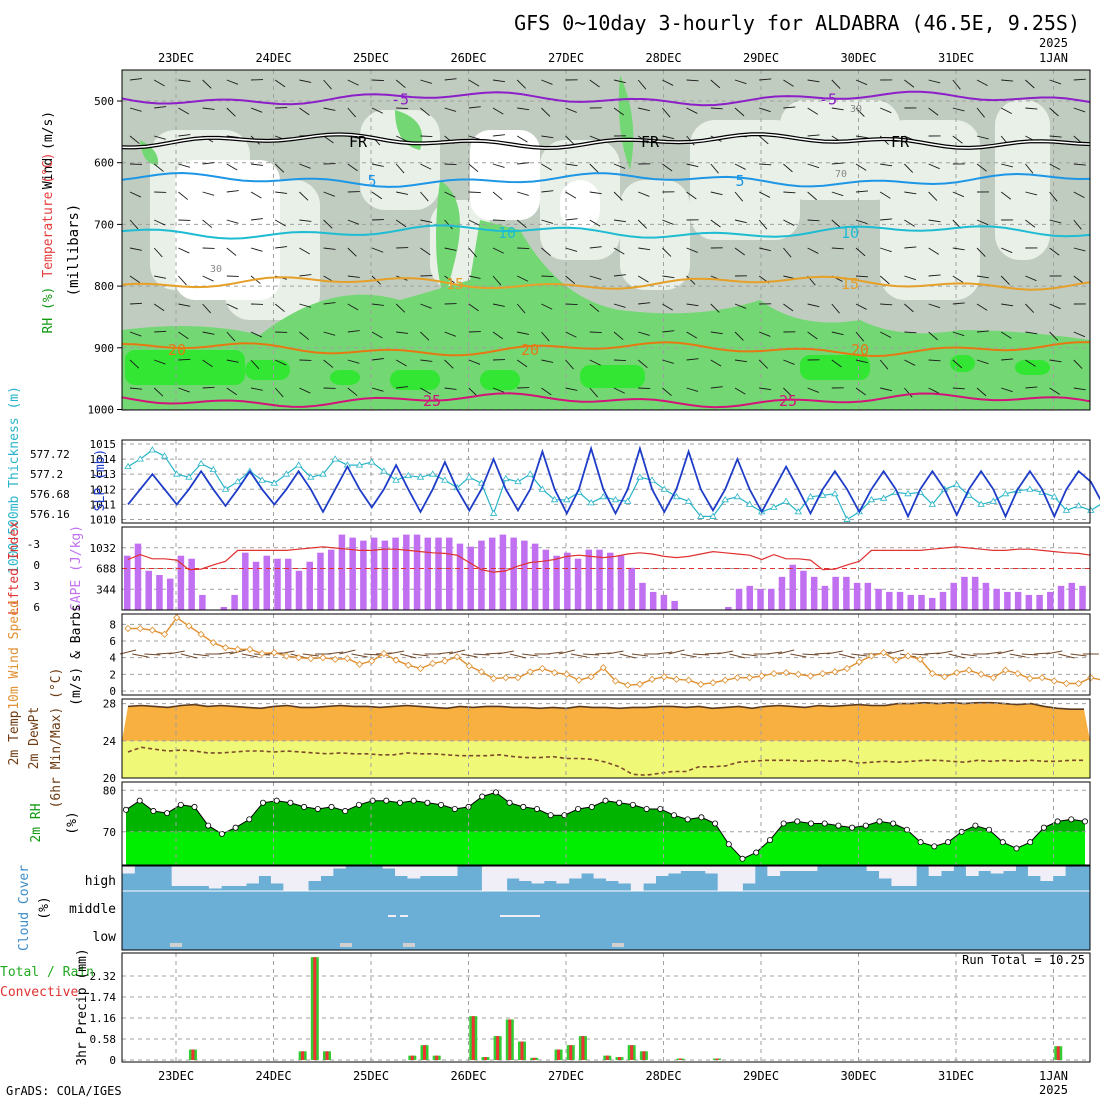  What do you see at coordinates (273, 58) in the screenshot?
I see `x-label-top: 24DEC` at bounding box center [273, 58].